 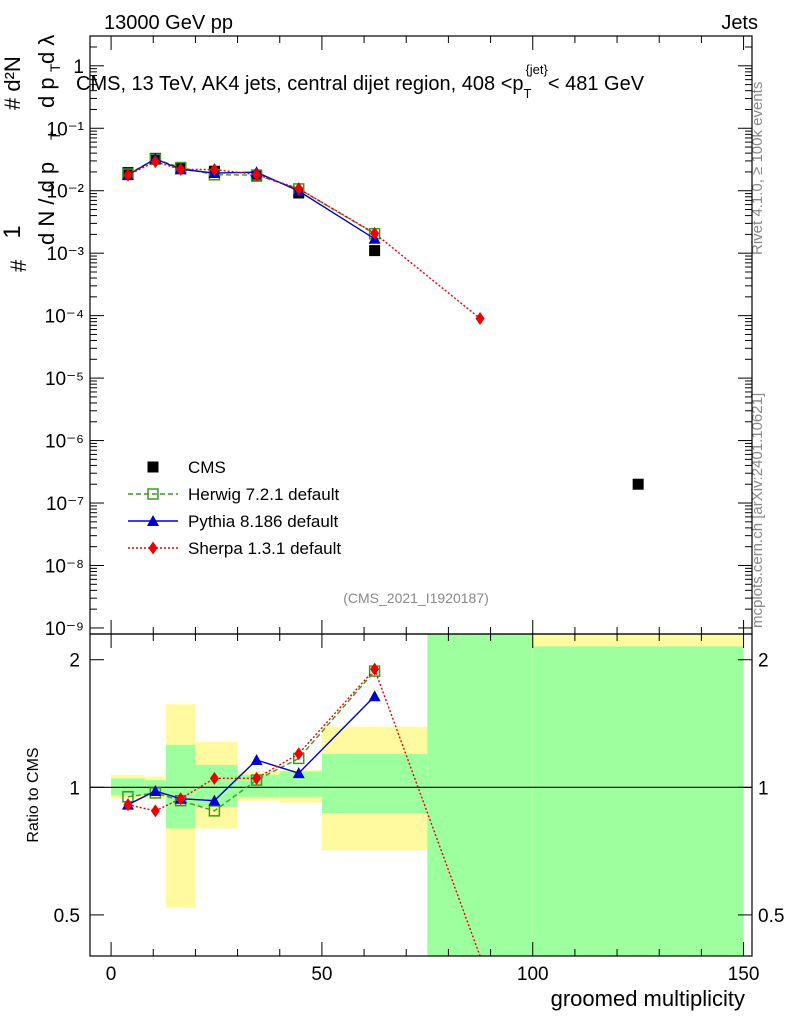 I want to click on ratio-y-tick-label-right: 2, so click(x=763, y=661).